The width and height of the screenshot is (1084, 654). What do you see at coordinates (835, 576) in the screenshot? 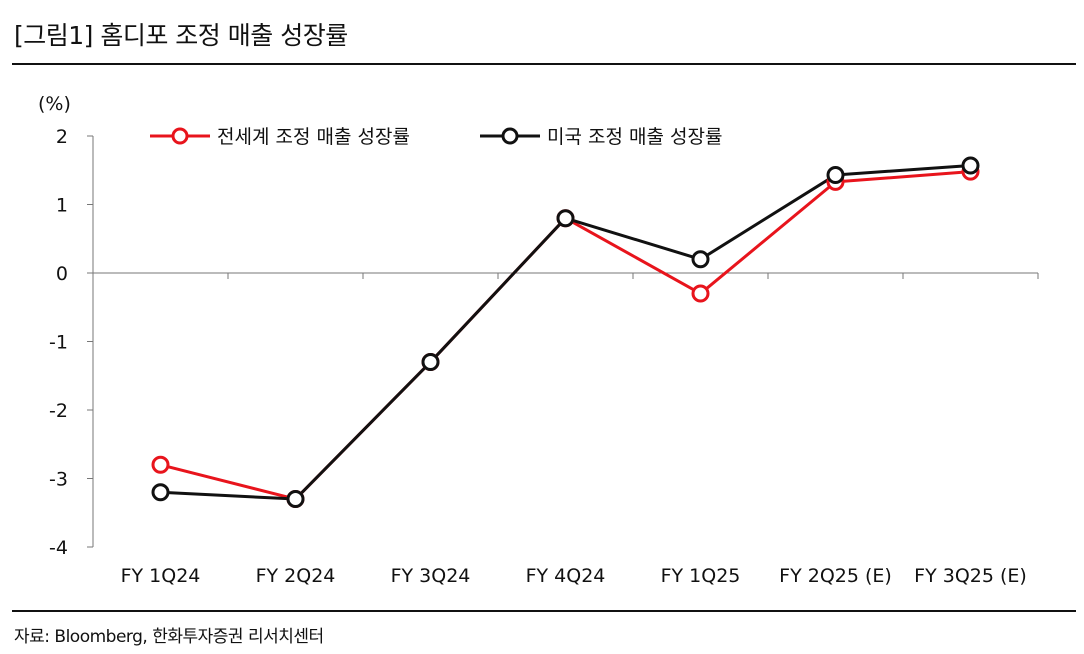
I see `x-tick-label: FY 2Q25 (E)` at bounding box center [835, 576].